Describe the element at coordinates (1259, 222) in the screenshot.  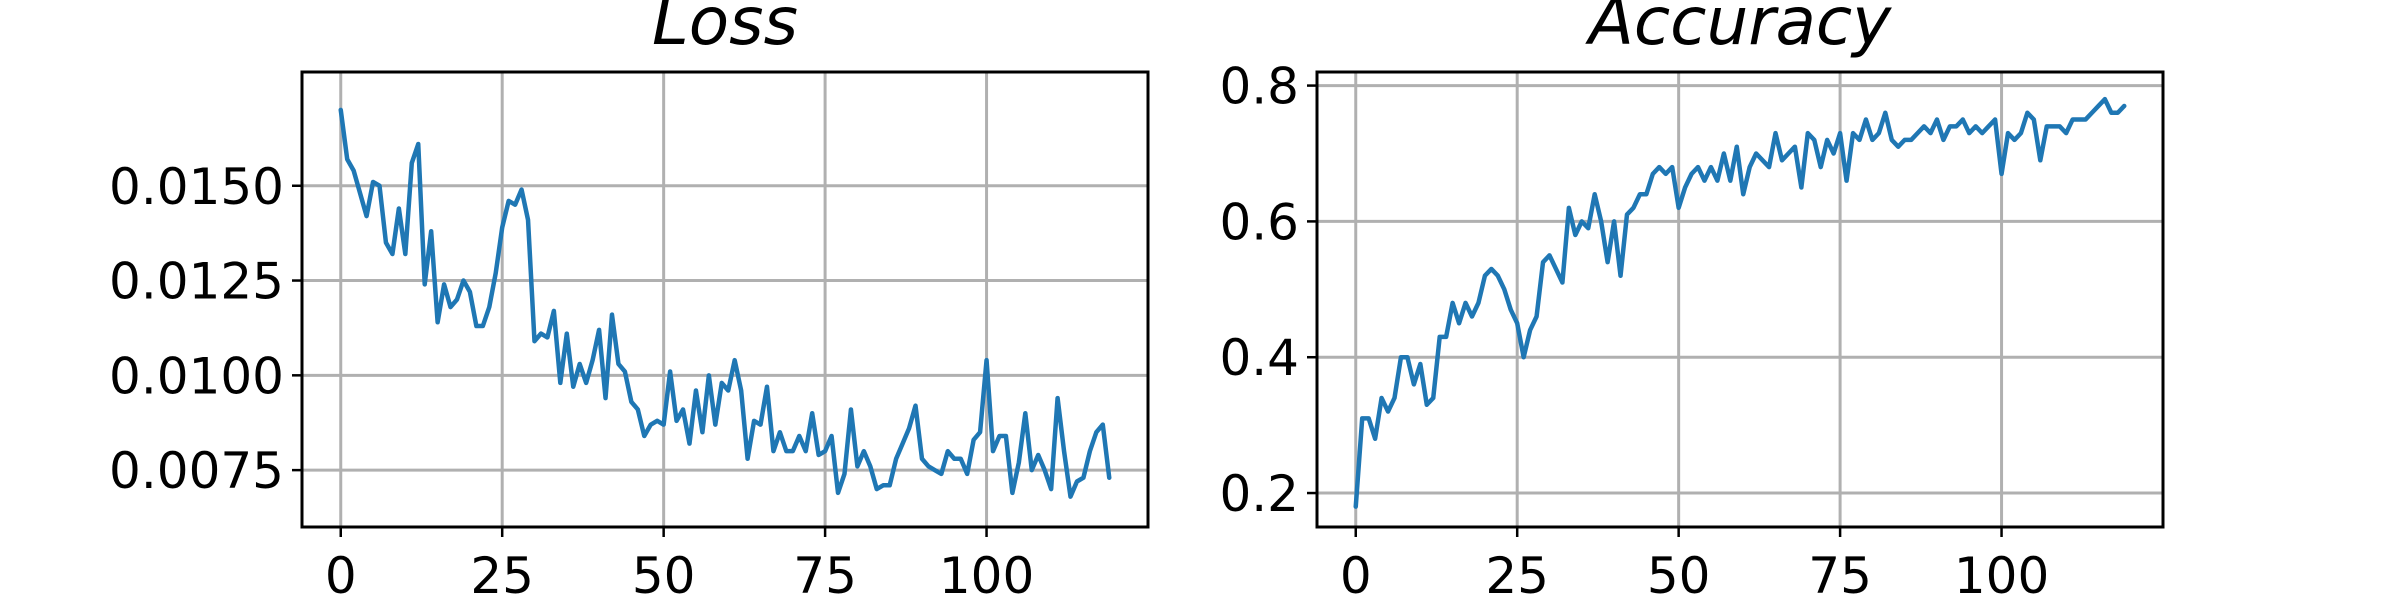
I see `accuracy-y-tick-label: 0.6` at that location.